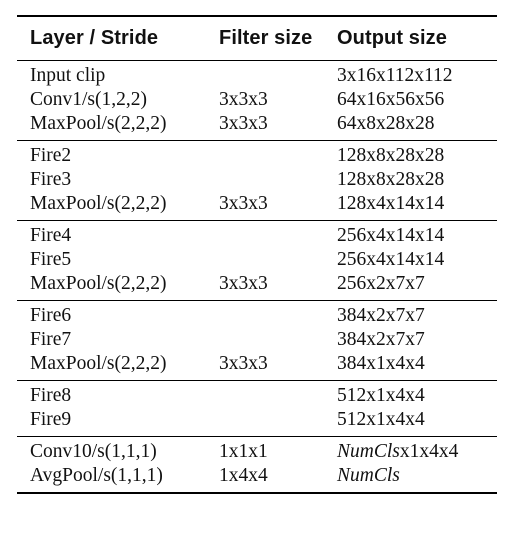 This screenshot has width=532, height=554. What do you see at coordinates (68, 75) in the screenshot?
I see `layer-cell: Input clip` at bounding box center [68, 75].